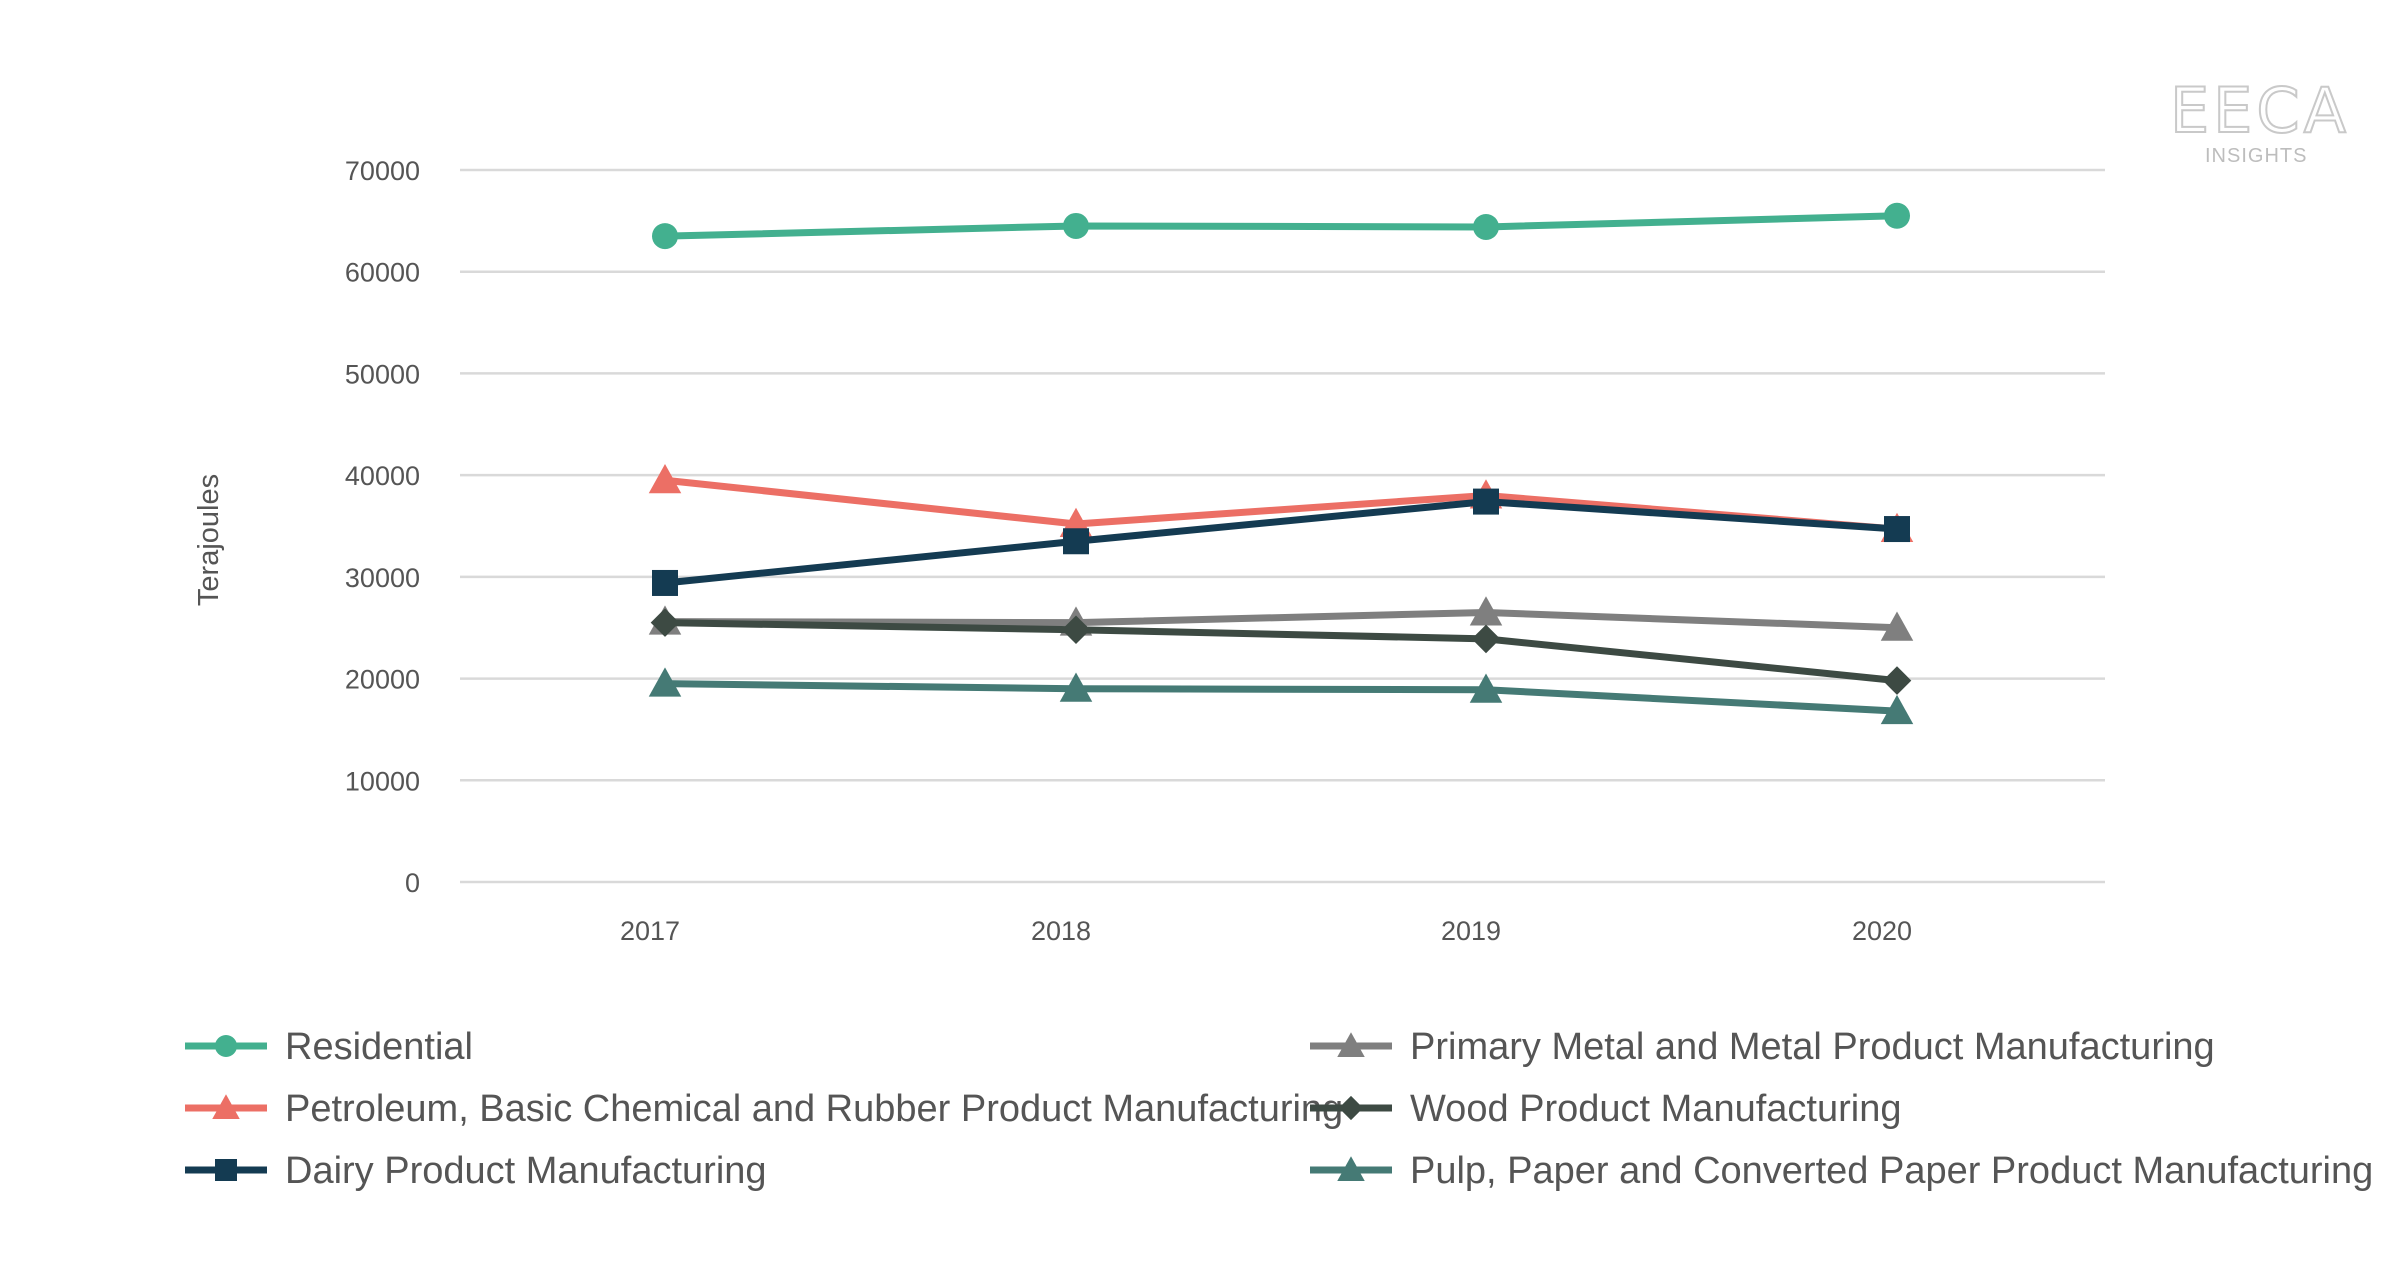  I want to click on y-tick-label: 60000, so click(382, 273).